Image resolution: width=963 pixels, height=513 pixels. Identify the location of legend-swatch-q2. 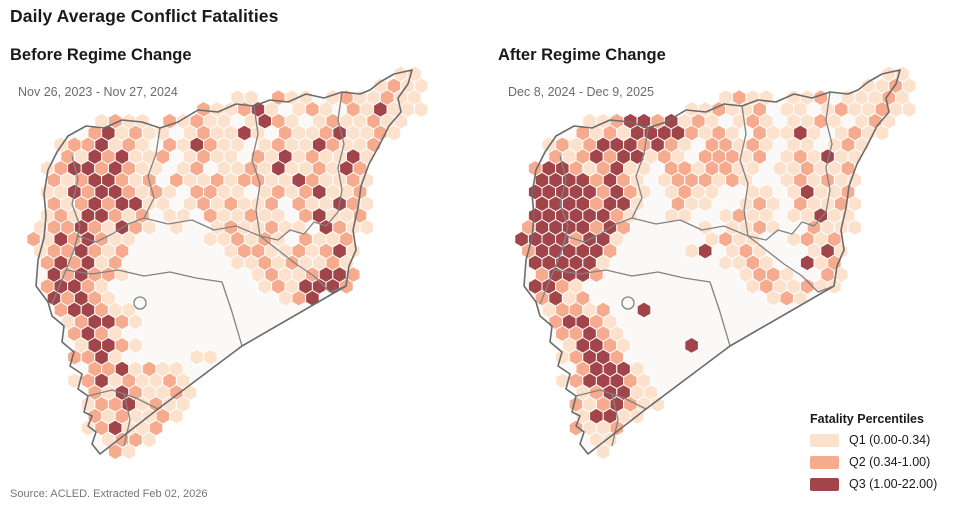
(824, 462).